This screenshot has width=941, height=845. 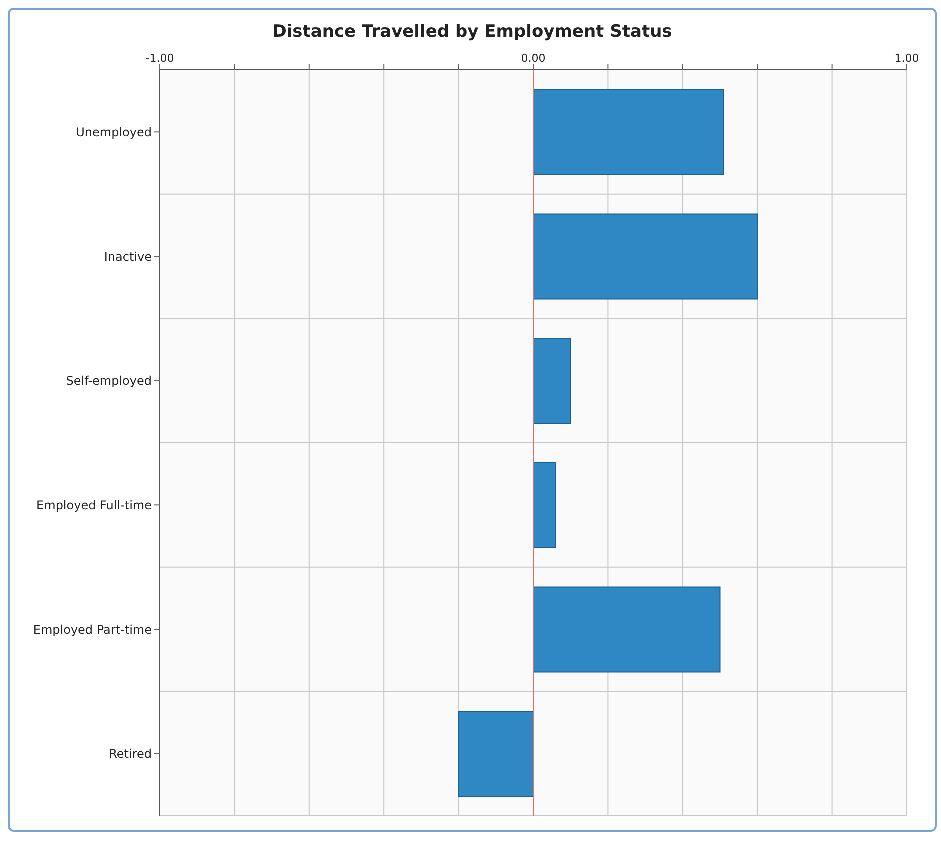 I want to click on y-tick-label: Retired, so click(x=130, y=754).